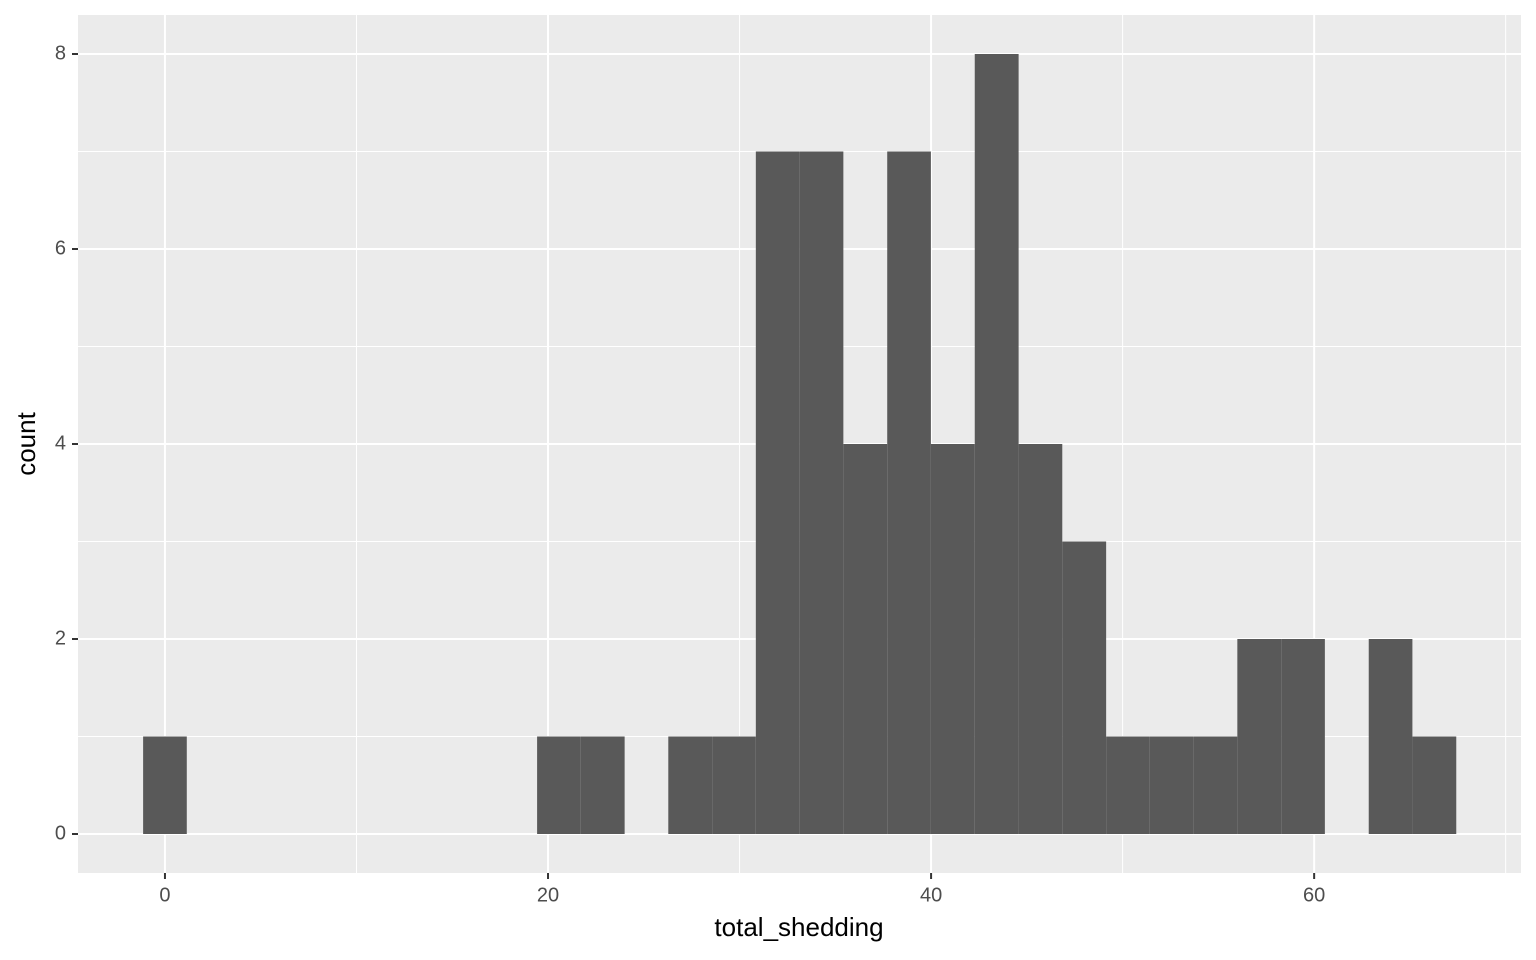  What do you see at coordinates (60, 443) in the screenshot?
I see `y-tick-label: 4` at bounding box center [60, 443].